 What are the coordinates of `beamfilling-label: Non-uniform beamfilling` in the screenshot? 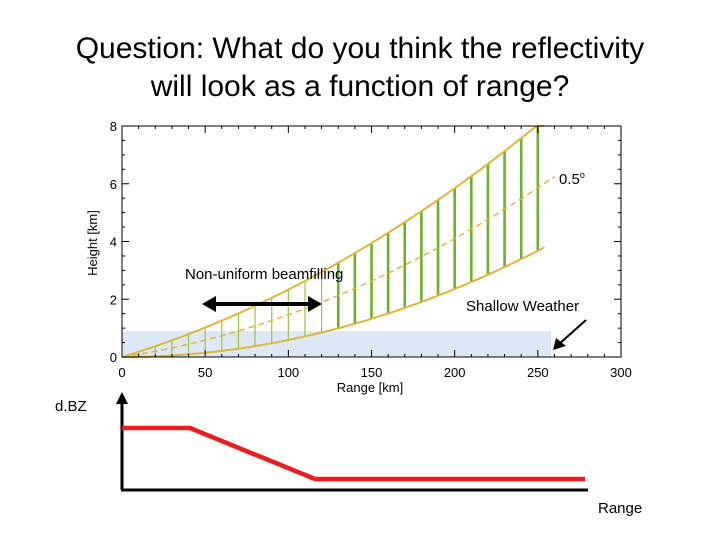 It's located at (264, 274).